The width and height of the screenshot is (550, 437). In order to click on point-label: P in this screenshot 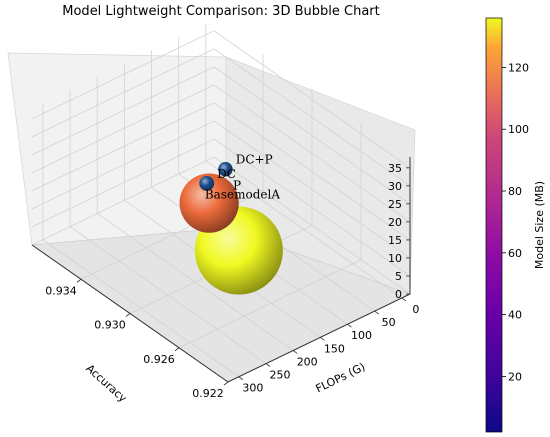, I will do `click(237, 186)`.